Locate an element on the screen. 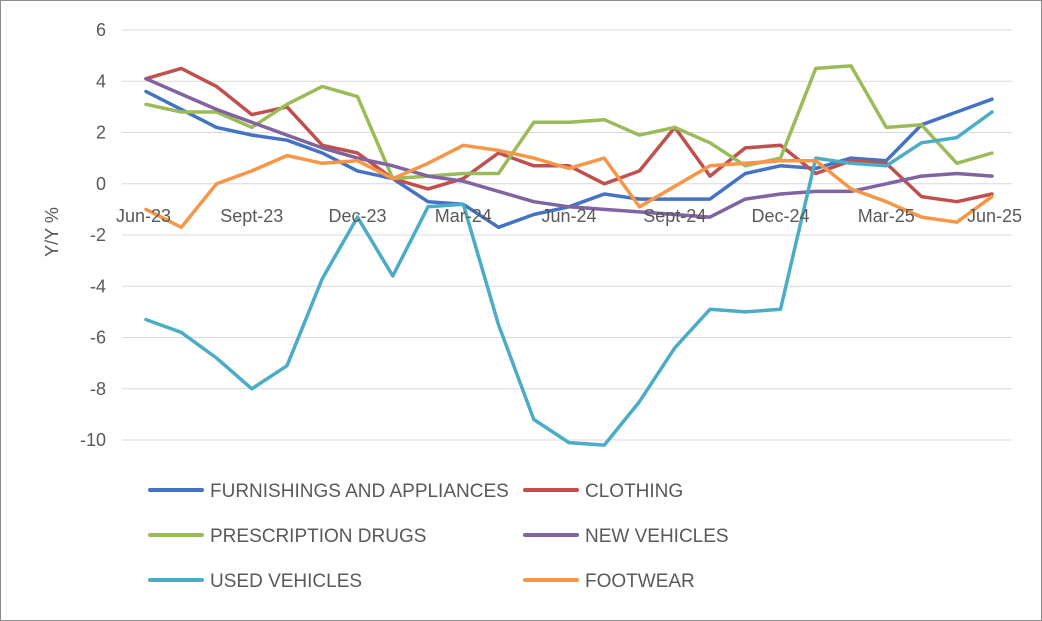  y-tick-label: -4 is located at coordinates (98, 286).